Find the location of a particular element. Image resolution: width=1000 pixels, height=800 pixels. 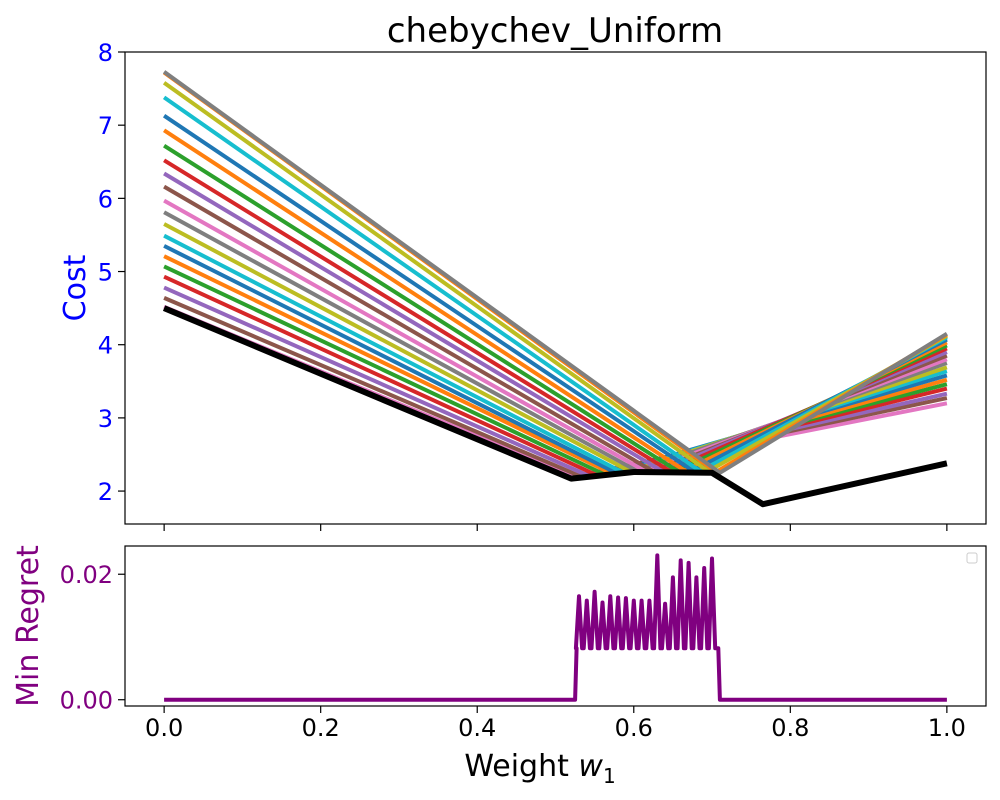

min-regret-line is located at coordinates (555, 627).